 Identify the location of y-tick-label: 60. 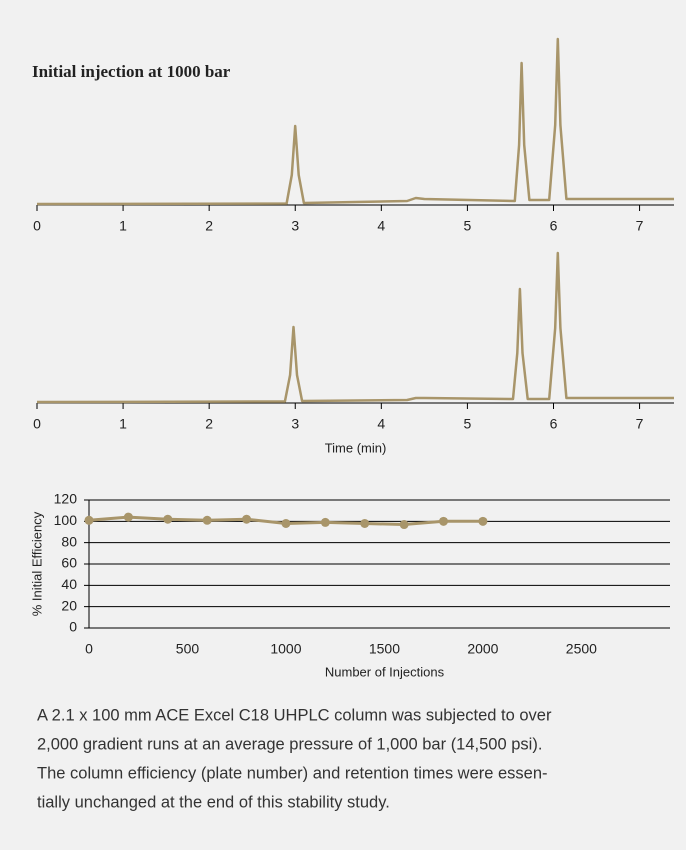
(69, 563).